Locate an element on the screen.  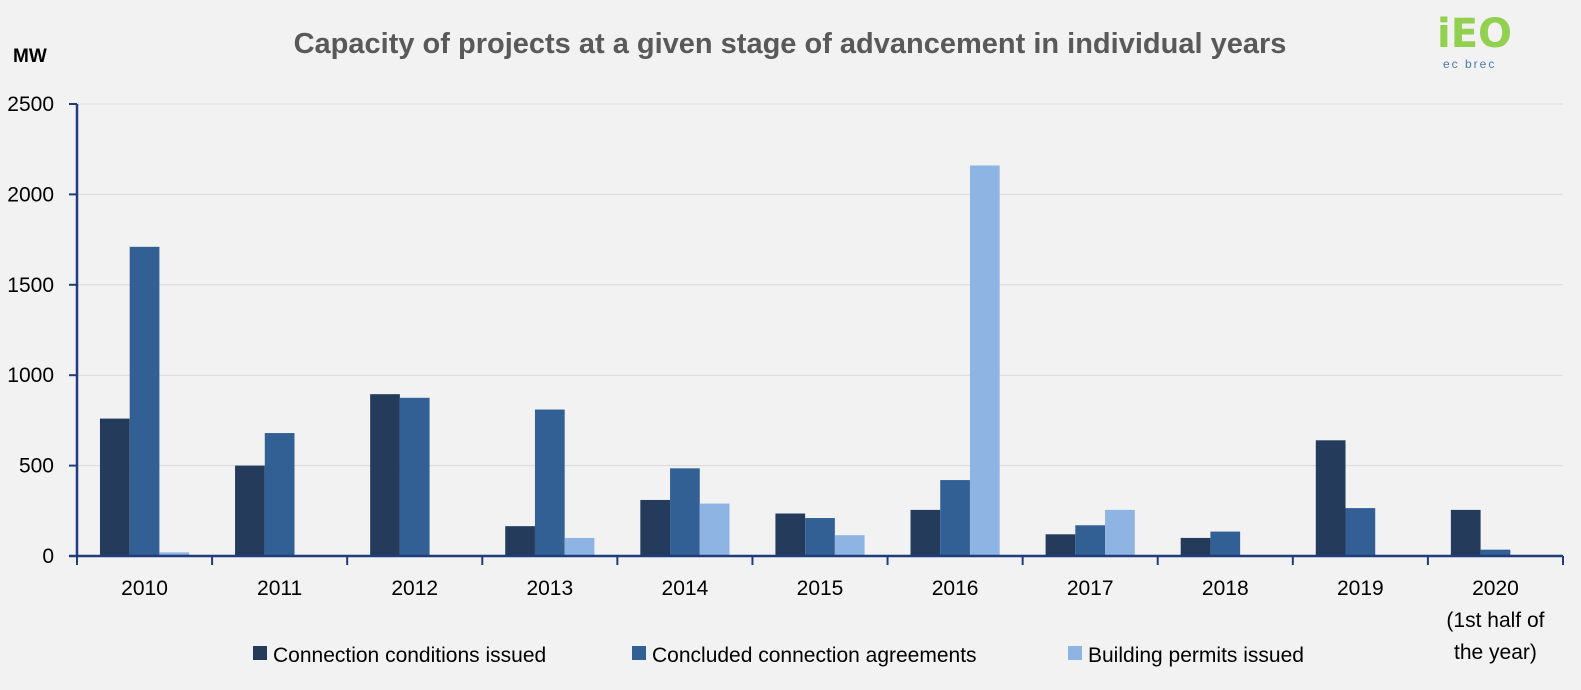
logo-mark: iEO is located at coordinates (1474, 34).